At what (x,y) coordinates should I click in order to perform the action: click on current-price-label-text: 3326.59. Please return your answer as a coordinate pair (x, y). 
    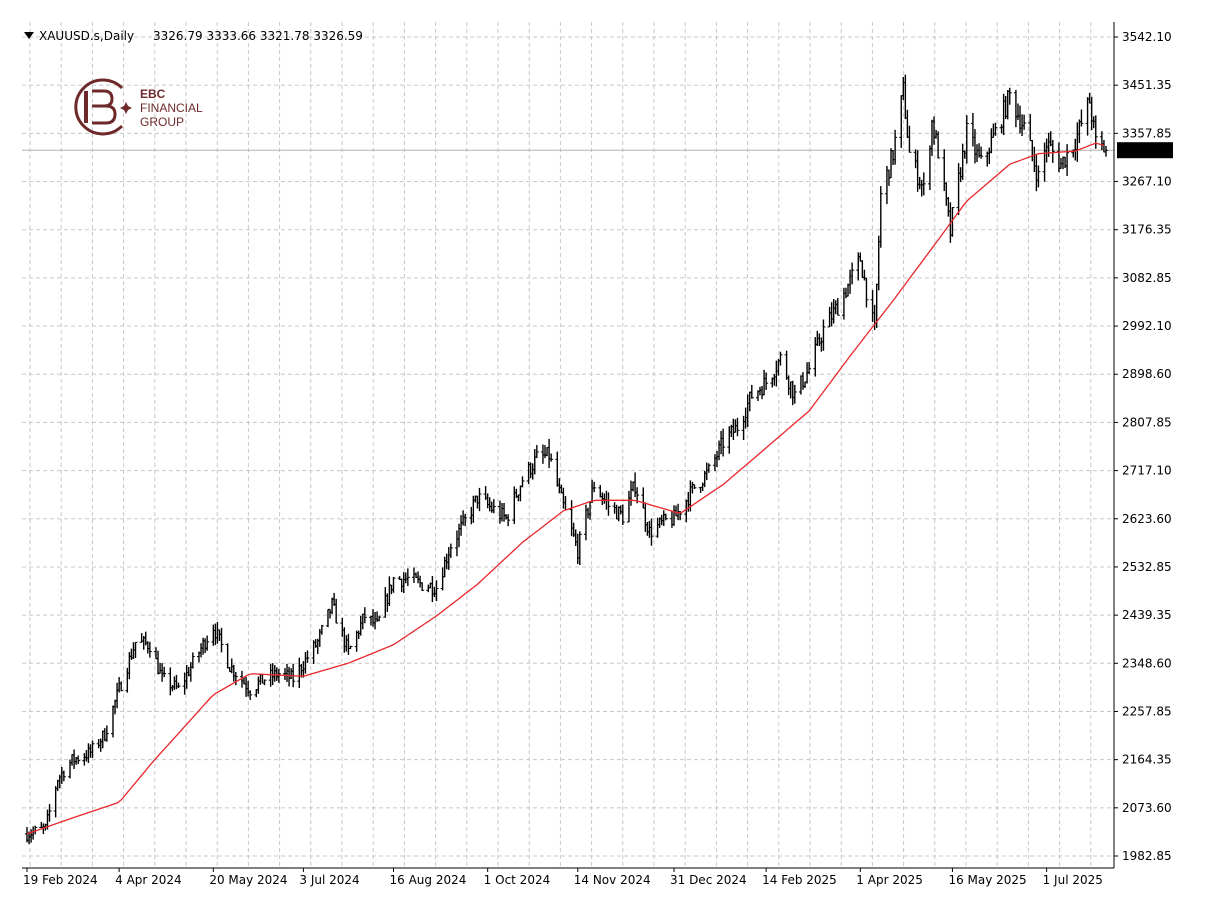
    Looking at the image, I should click on (1145, 150).